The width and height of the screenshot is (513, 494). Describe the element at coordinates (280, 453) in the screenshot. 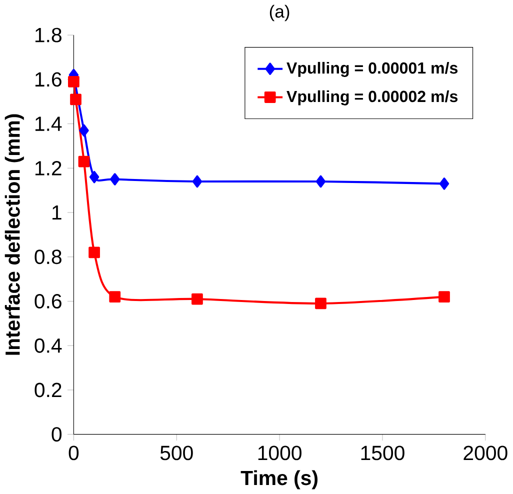

I see `x-tick-label: 1000` at that location.